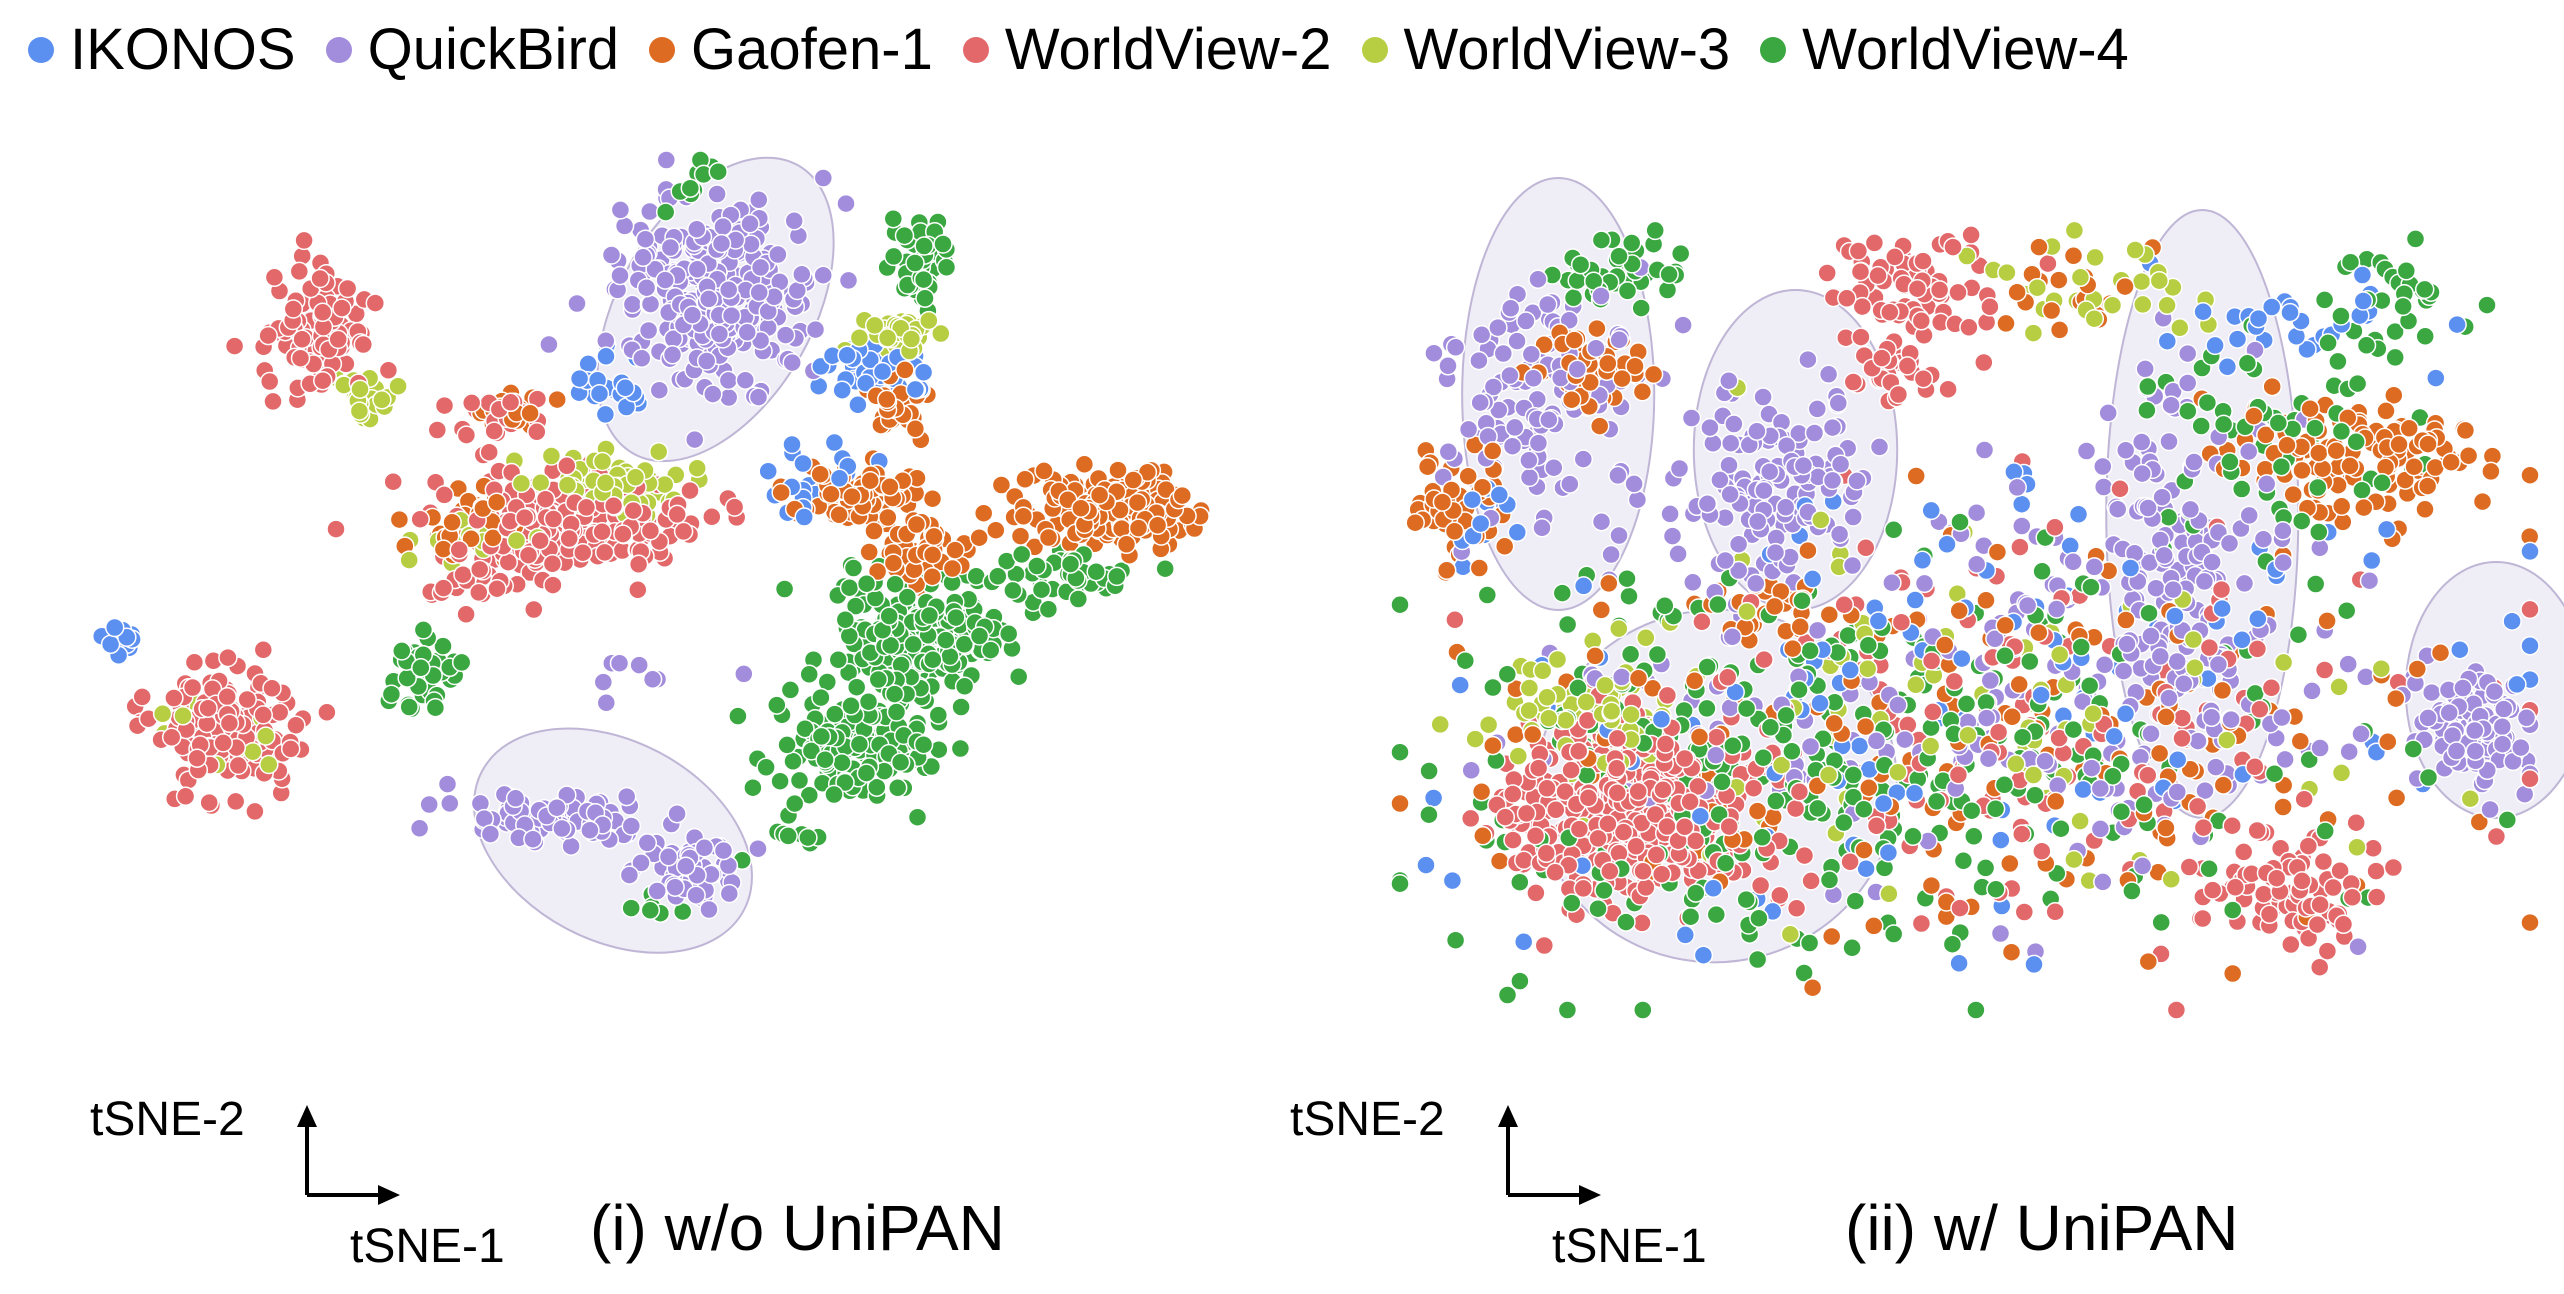  Describe the element at coordinates (1567, 49) in the screenshot. I see `legend-label: WorldView-3` at that location.